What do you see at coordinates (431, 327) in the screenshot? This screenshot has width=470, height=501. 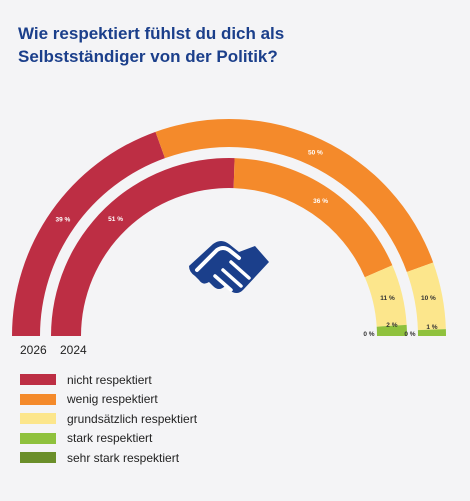 I see `data-label-2026-4: 1 %` at bounding box center [431, 327].